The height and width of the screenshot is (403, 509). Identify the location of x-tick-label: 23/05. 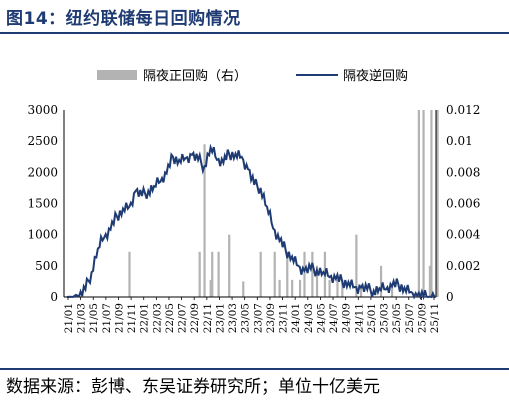
(246, 318).